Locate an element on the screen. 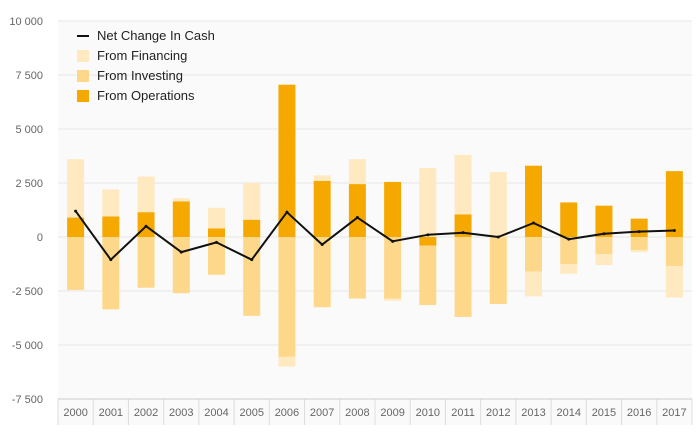 The image size is (700, 433). x-tick-label: 2017 is located at coordinates (674, 413).